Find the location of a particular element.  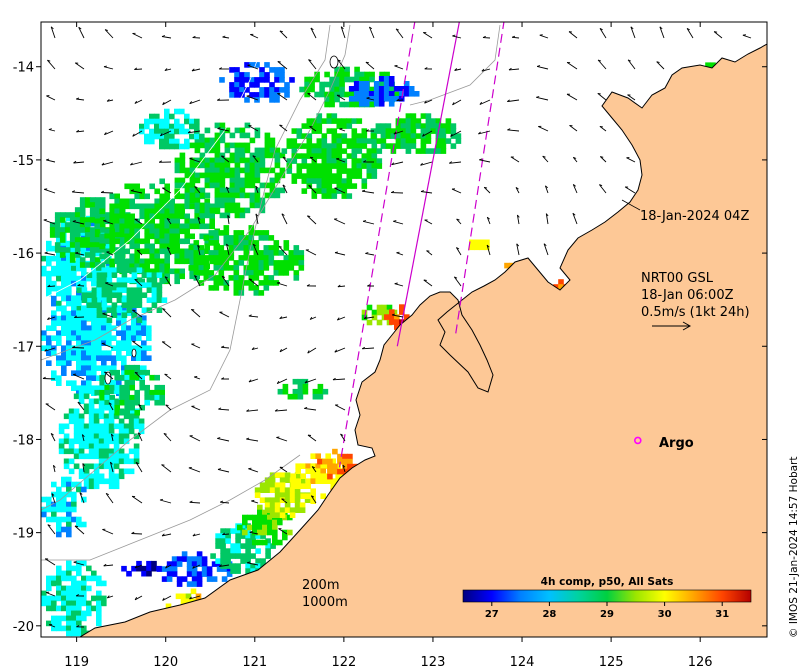

colorbar-tick-label: 28 is located at coordinates (549, 614).